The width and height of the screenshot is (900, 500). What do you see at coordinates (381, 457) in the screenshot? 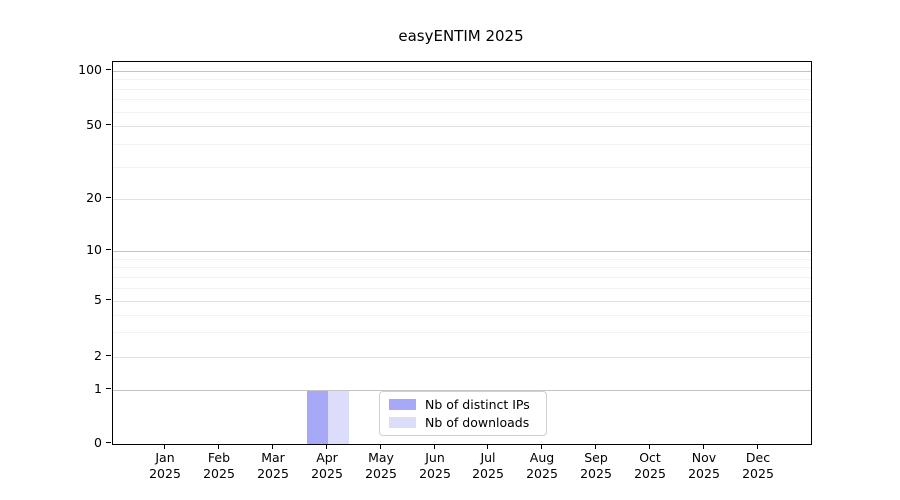
I see `x-tick-month: May` at bounding box center [381, 457].